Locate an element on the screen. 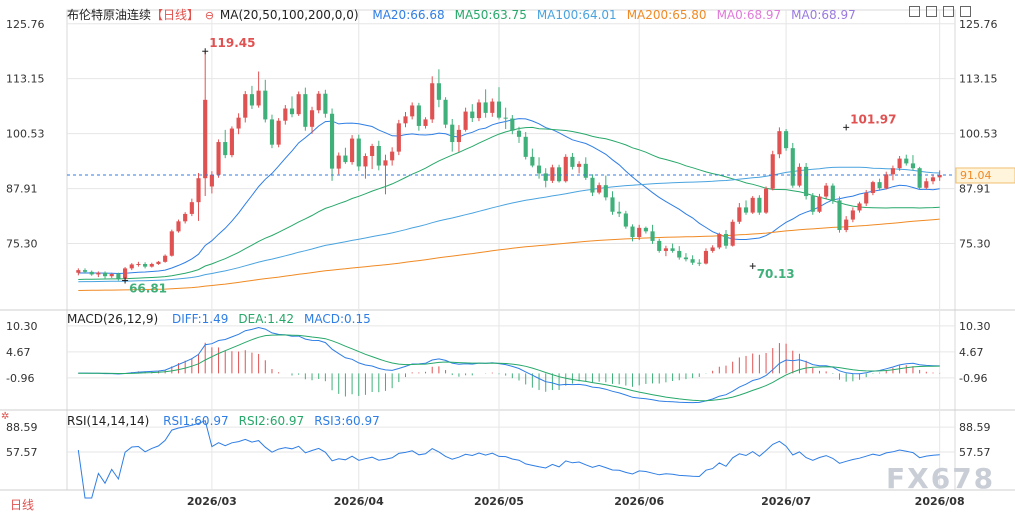 The width and height of the screenshot is (1015, 513). macd-legend: MACD(26,12,9) DIFF:1.49 DEA:1.42 MACD:0.15 is located at coordinates (219, 319).